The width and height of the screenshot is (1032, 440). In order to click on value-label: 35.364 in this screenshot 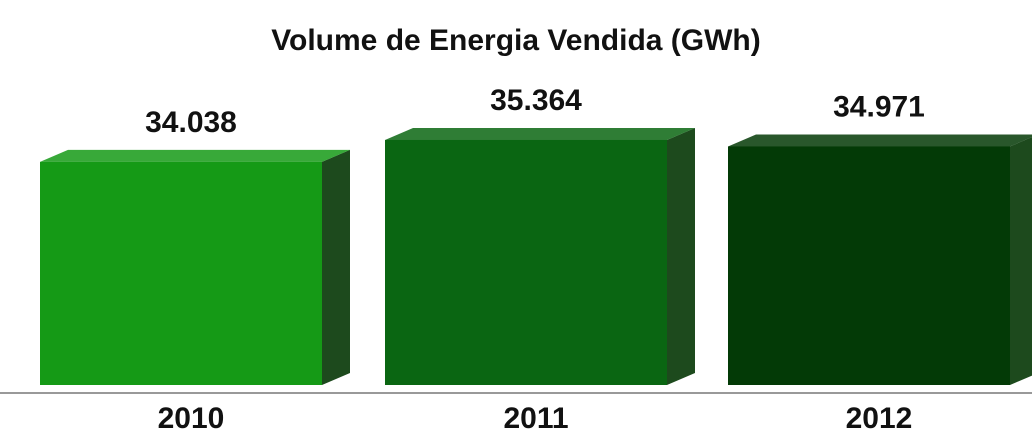, I will do `click(536, 100)`.